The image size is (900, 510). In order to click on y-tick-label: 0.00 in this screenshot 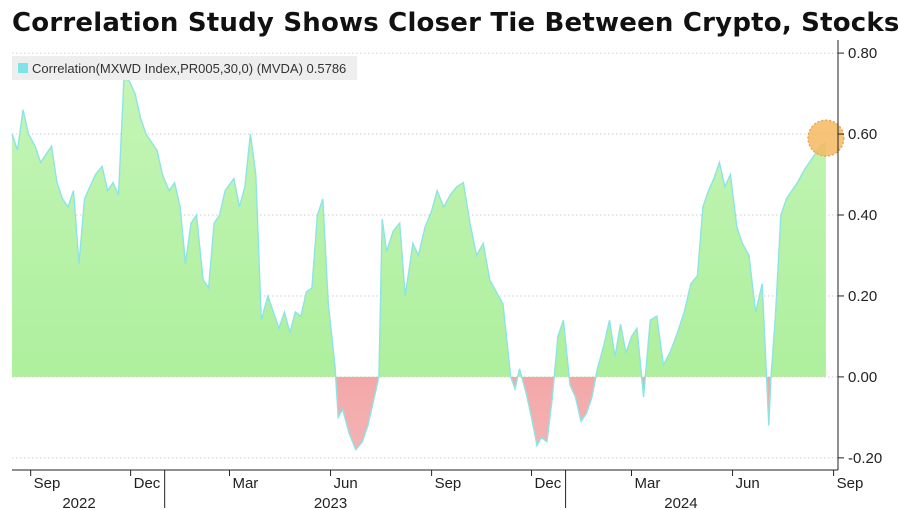, I will do `click(862, 377)`.